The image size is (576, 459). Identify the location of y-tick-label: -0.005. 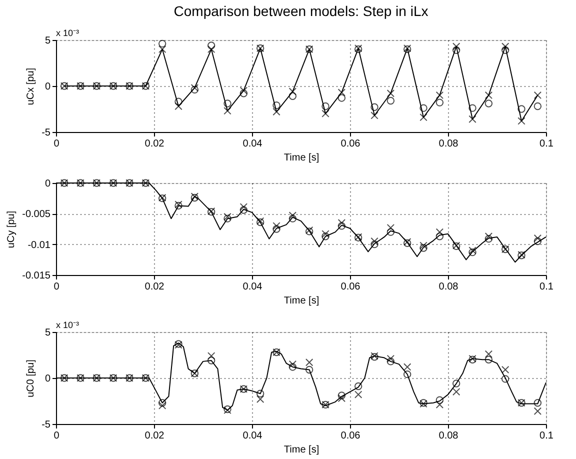
(36, 214).